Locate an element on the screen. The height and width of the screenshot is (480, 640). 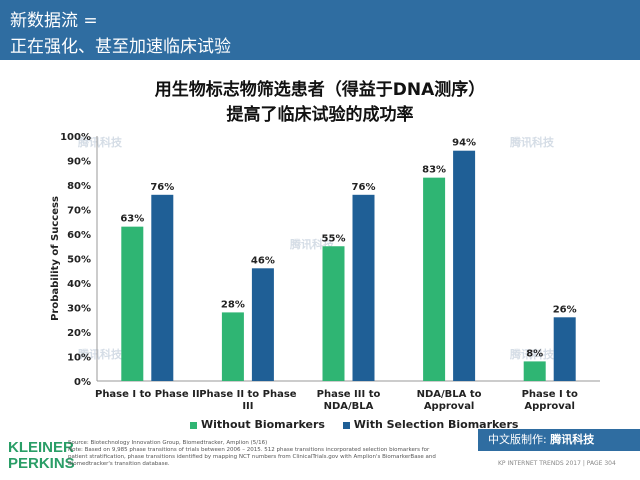
data-label: 83% is located at coordinates (434, 170).